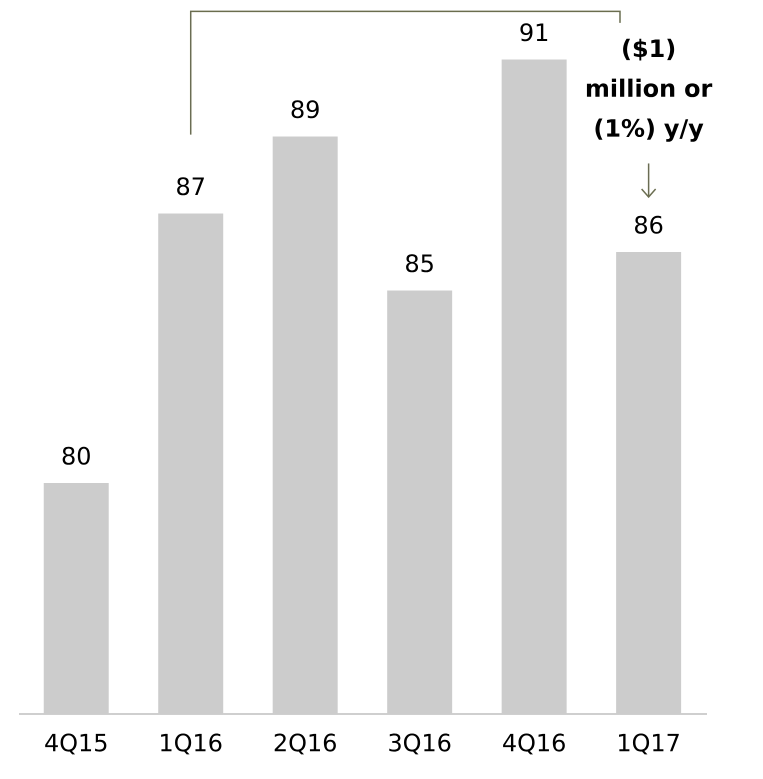 Image resolution: width=763 pixels, height=779 pixels. I want to click on data-label: 86, so click(648, 225).